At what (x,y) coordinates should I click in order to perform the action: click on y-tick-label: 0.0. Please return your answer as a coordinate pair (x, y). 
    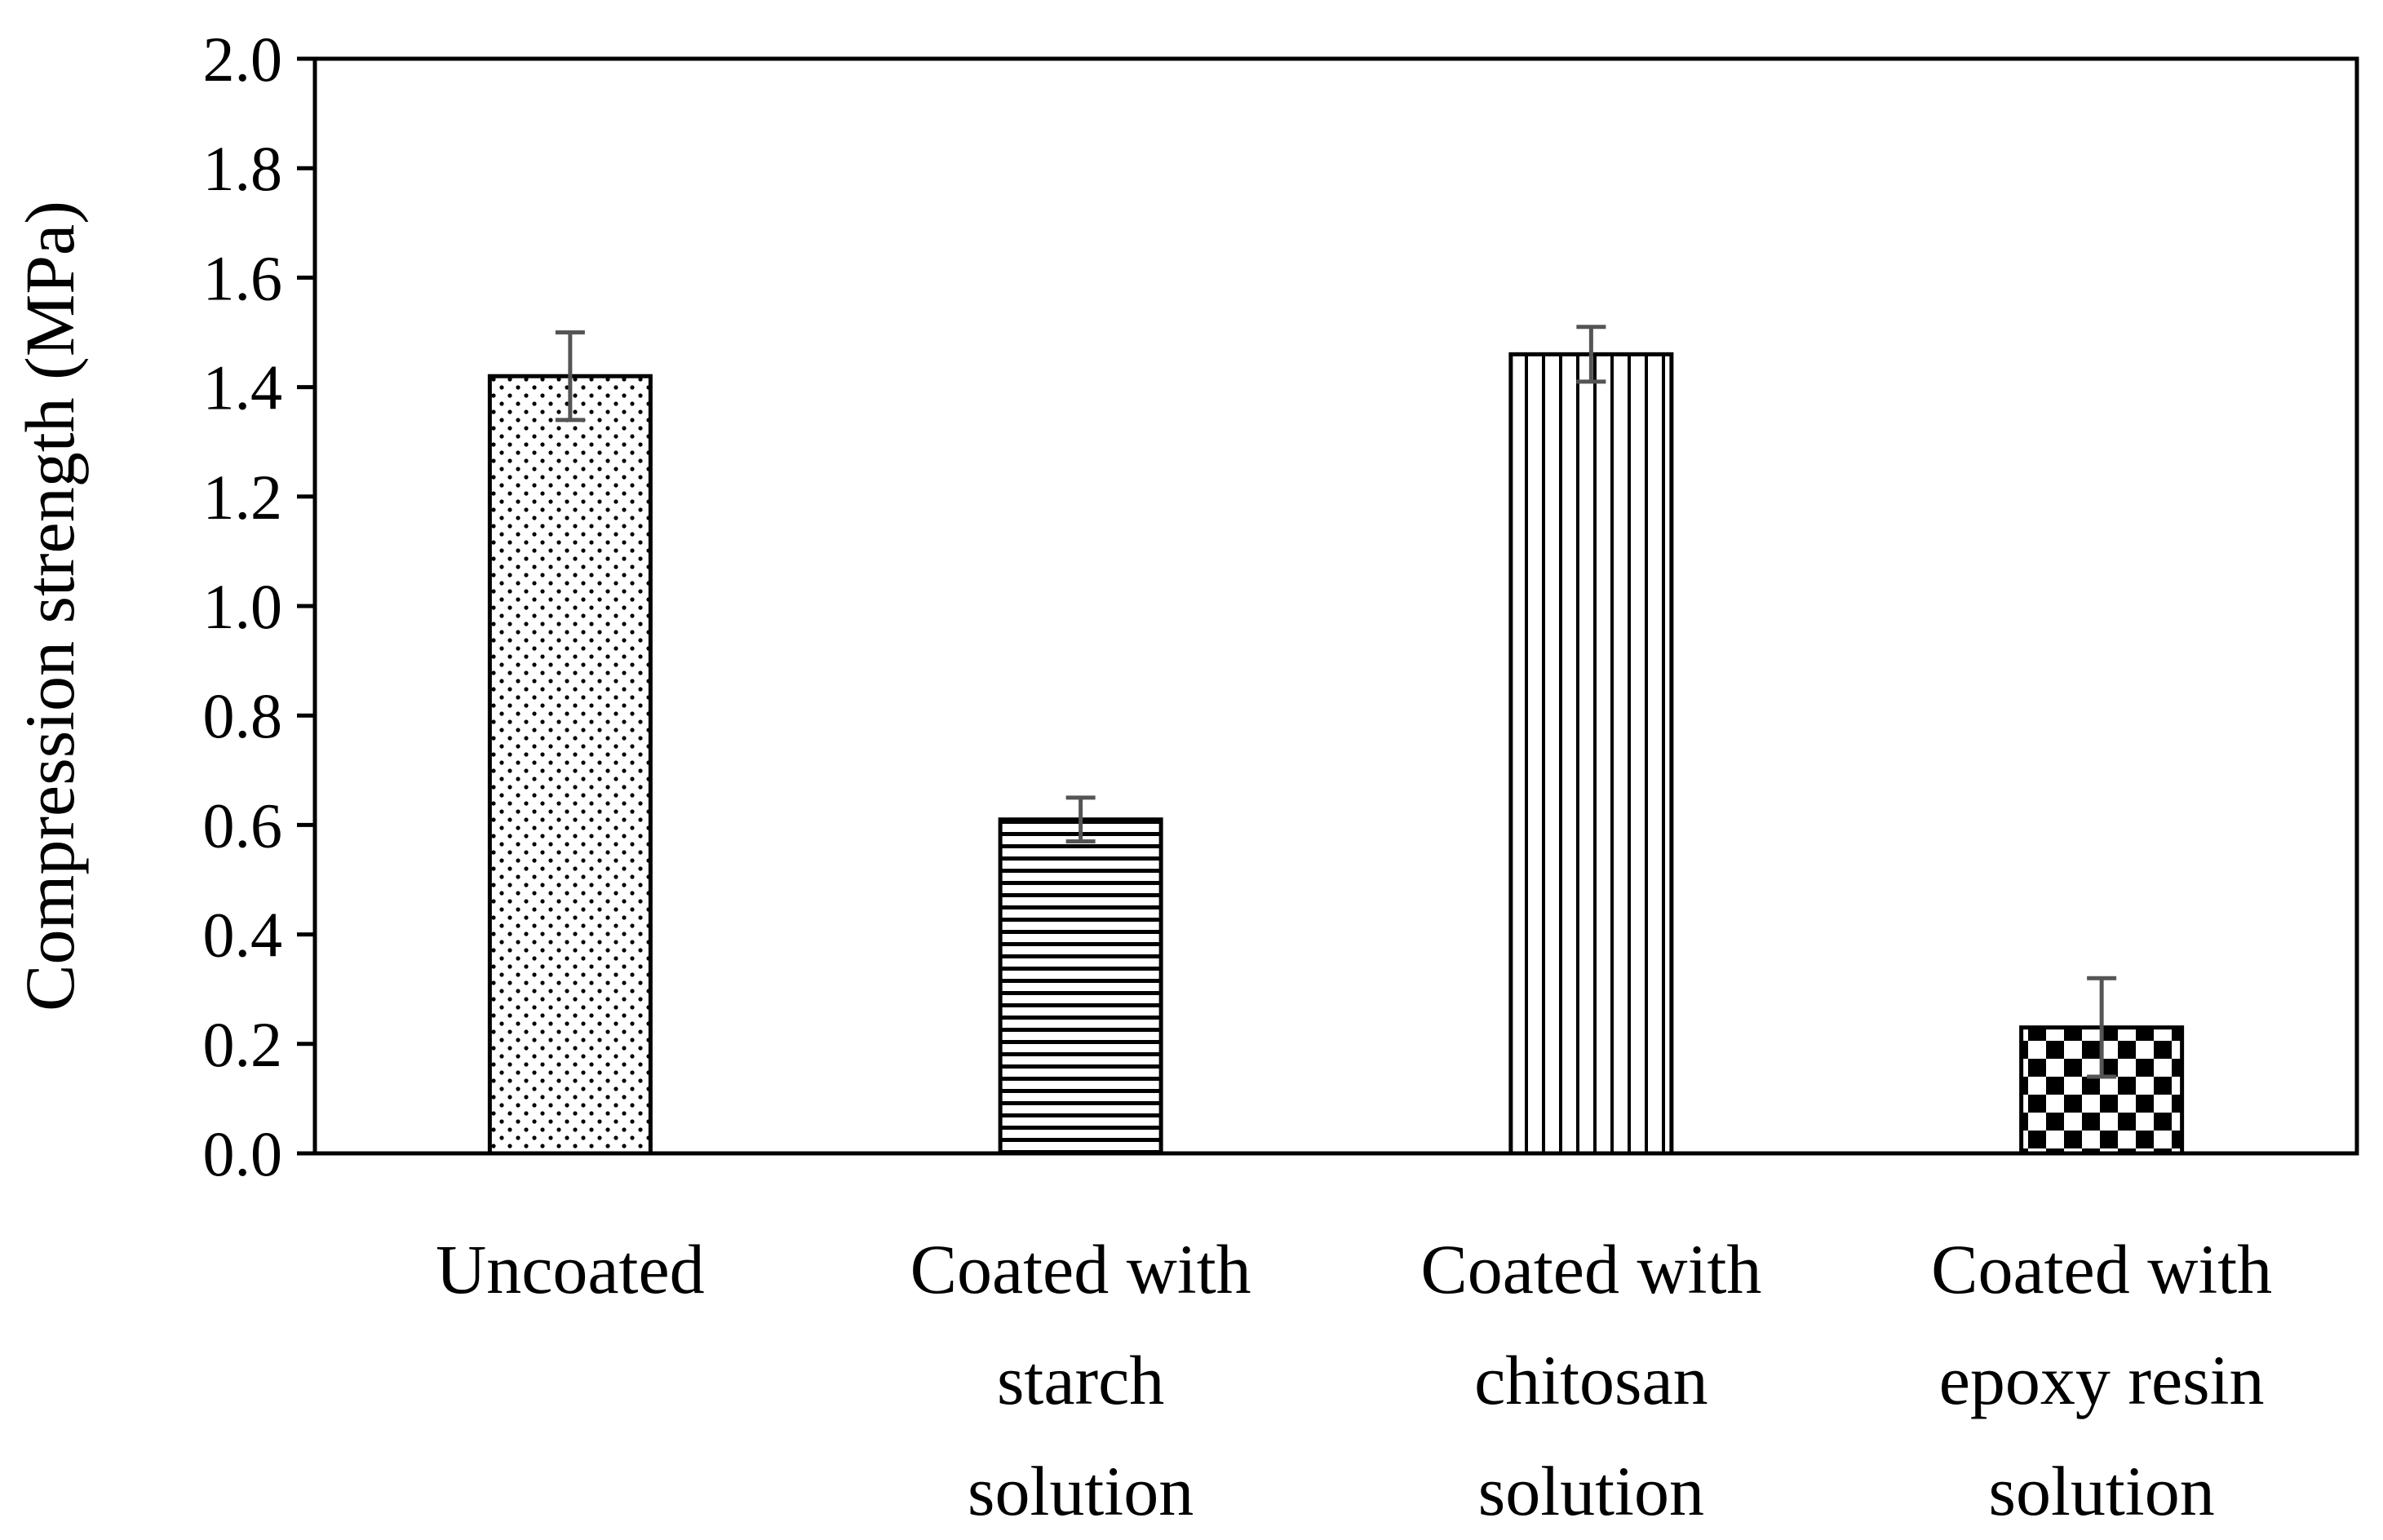
    Looking at the image, I should click on (243, 1153).